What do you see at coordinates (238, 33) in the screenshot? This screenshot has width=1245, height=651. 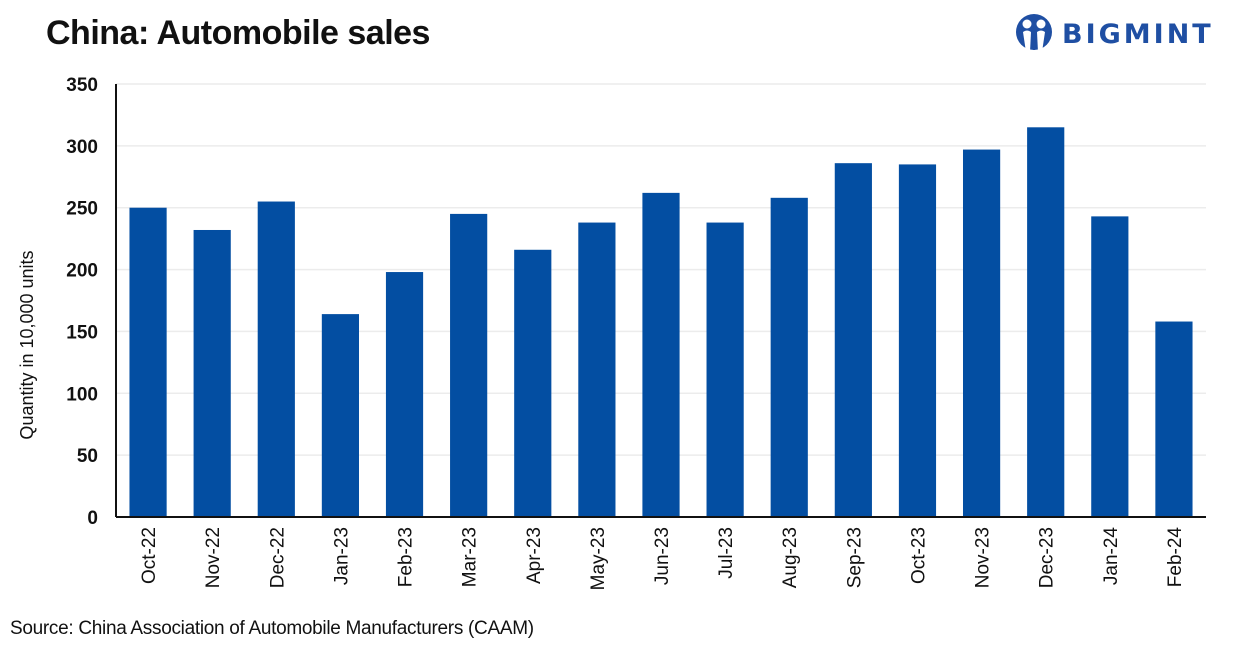 I see `chart-title: China: Automobile sales` at bounding box center [238, 33].